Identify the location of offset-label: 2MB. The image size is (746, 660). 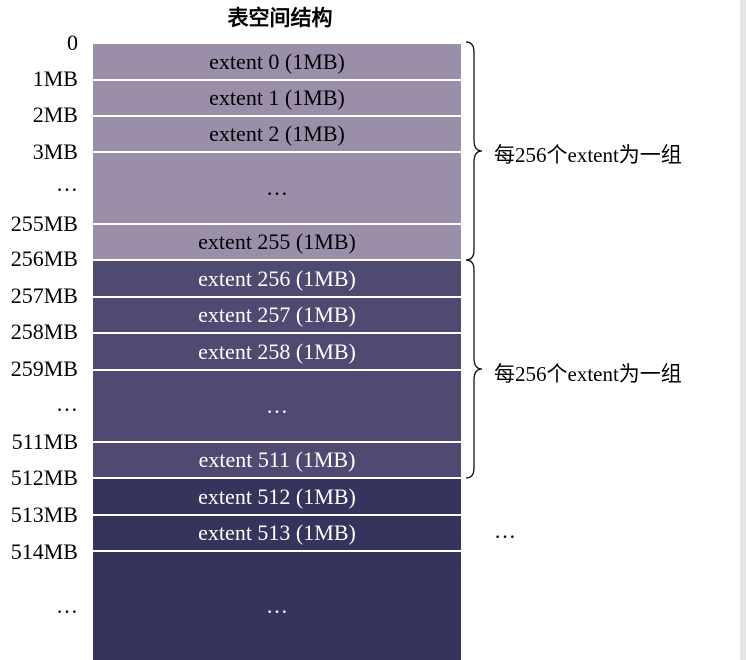
(55, 114).